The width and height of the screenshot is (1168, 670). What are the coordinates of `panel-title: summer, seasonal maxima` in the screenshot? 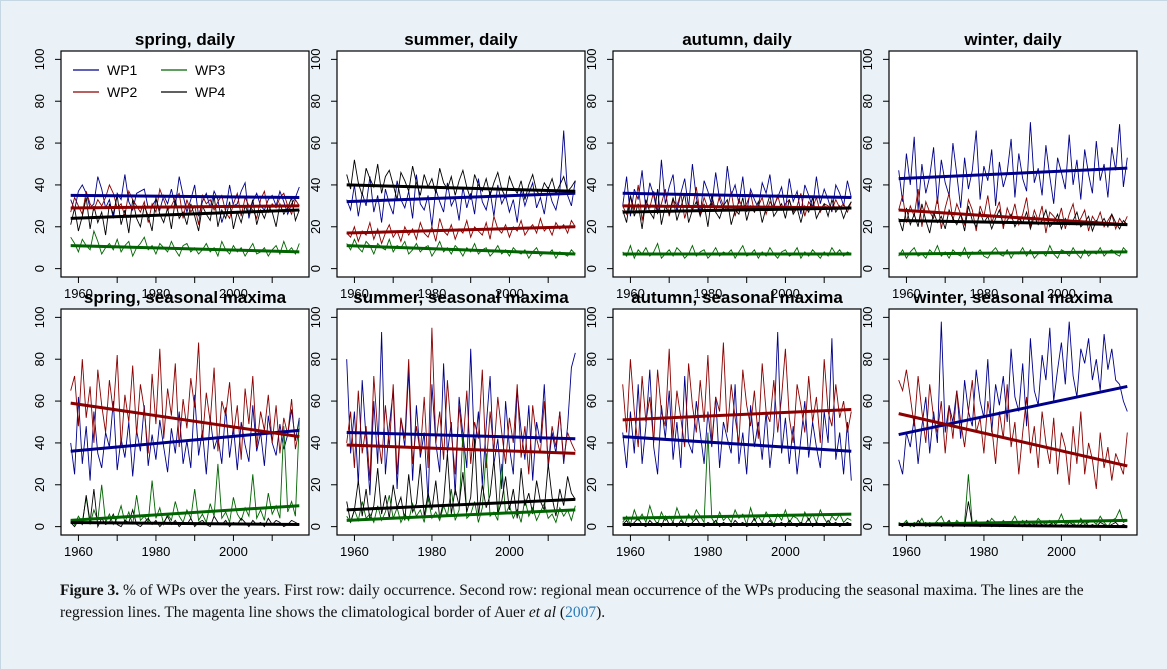 It's located at (461, 297).